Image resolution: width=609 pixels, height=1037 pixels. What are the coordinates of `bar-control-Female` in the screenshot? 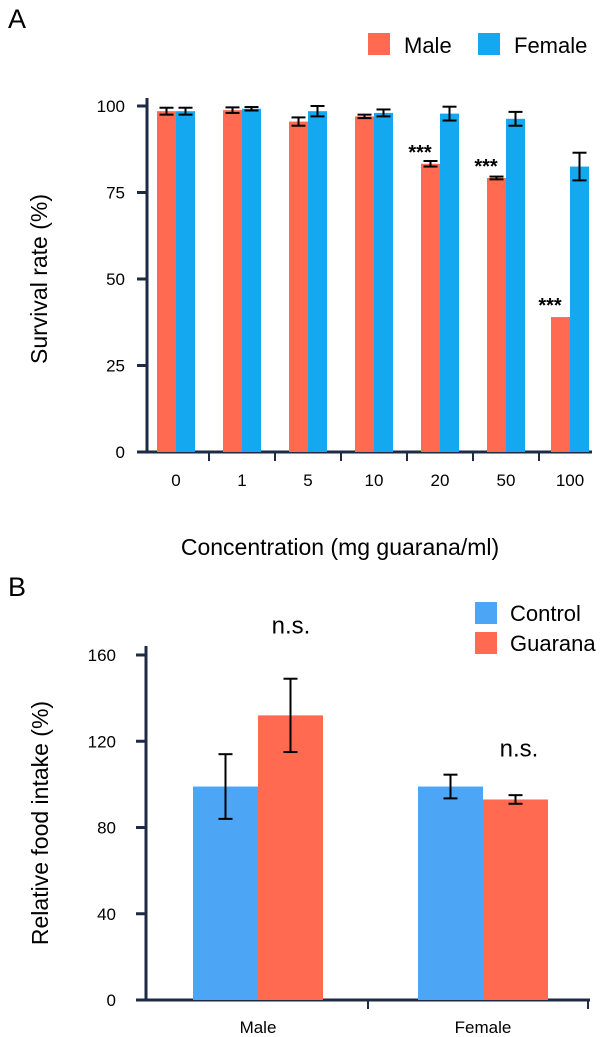 It's located at (450, 893).